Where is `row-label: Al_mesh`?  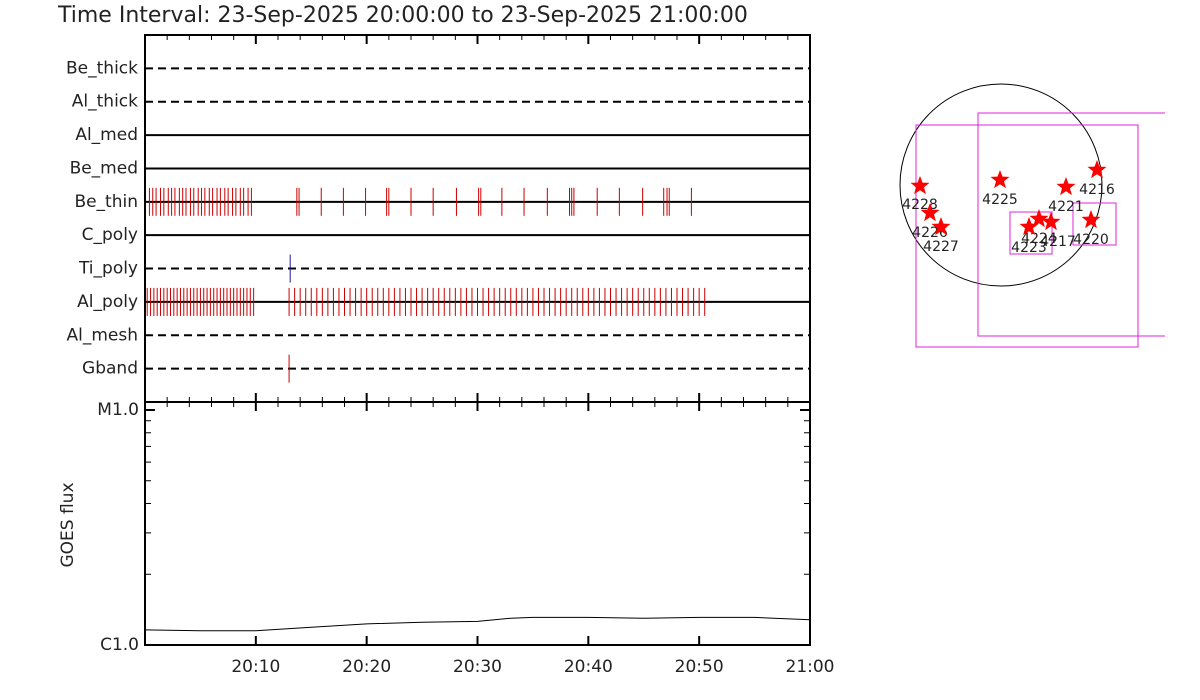 row-label: Al_mesh is located at coordinates (102, 335).